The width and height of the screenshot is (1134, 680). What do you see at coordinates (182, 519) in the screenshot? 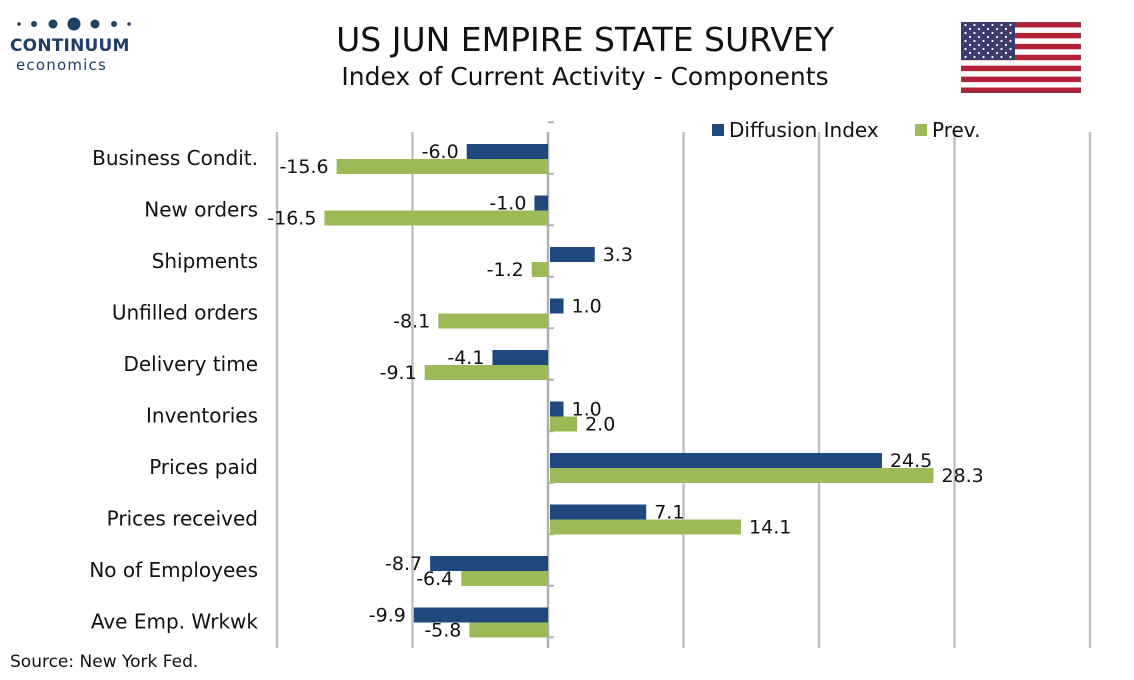
I see `category-label: Prices received` at bounding box center [182, 519].